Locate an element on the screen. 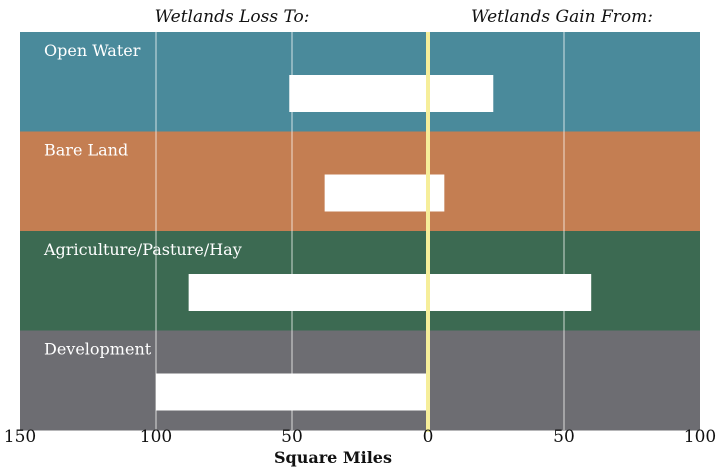 The width and height of the screenshot is (720, 469). x-tick-label: 150 is located at coordinates (20, 437).